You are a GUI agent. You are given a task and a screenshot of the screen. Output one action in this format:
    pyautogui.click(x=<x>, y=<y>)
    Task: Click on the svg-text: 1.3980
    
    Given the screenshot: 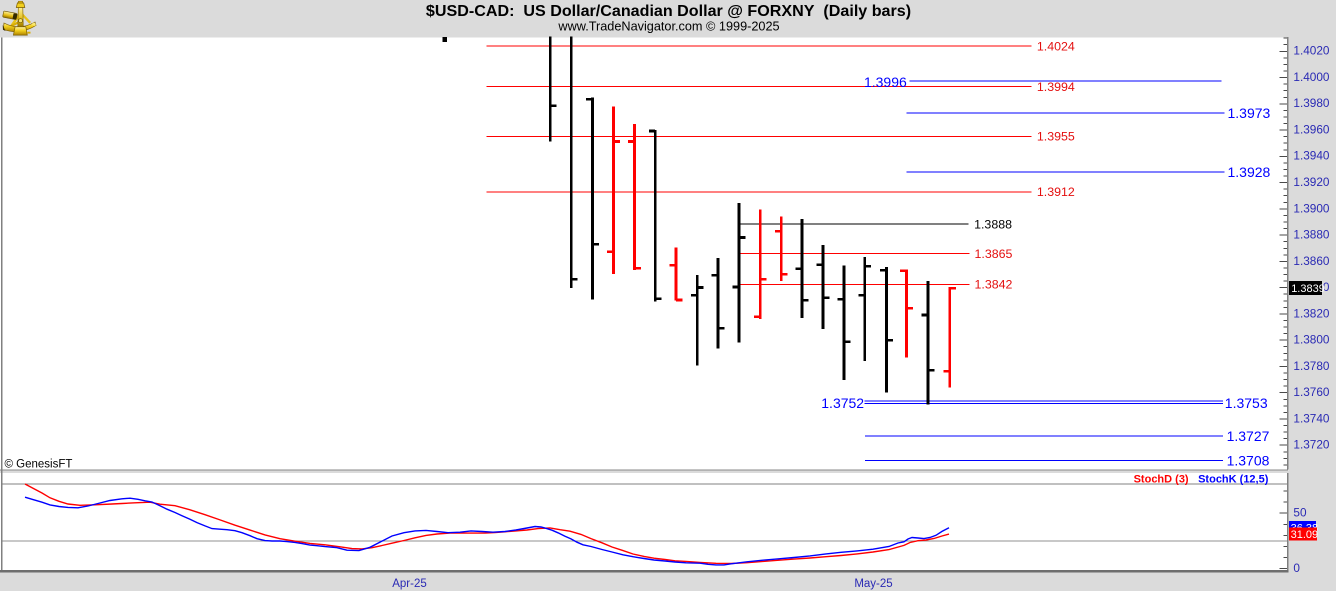 What is the action you would take?
    pyautogui.click(x=1311, y=103)
    